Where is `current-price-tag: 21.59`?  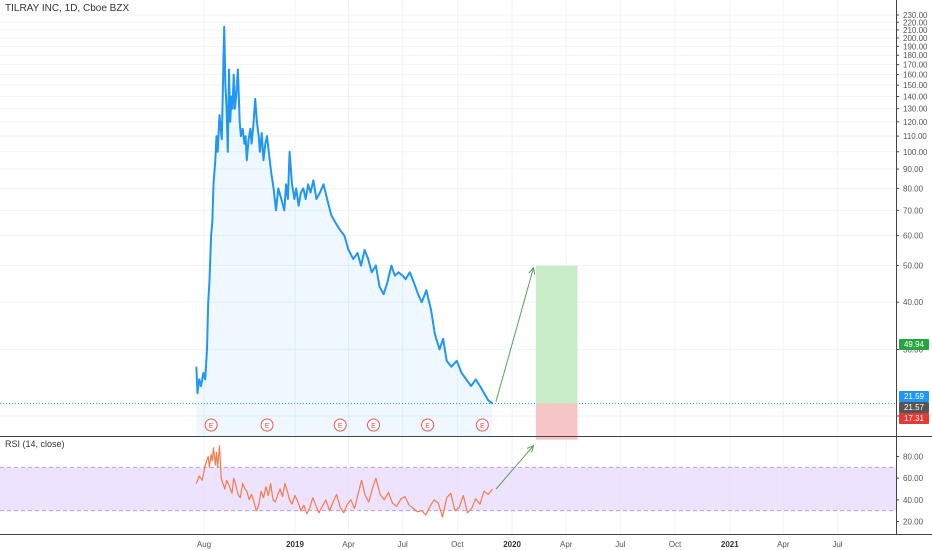 current-price-tag: 21.59 is located at coordinates (914, 396).